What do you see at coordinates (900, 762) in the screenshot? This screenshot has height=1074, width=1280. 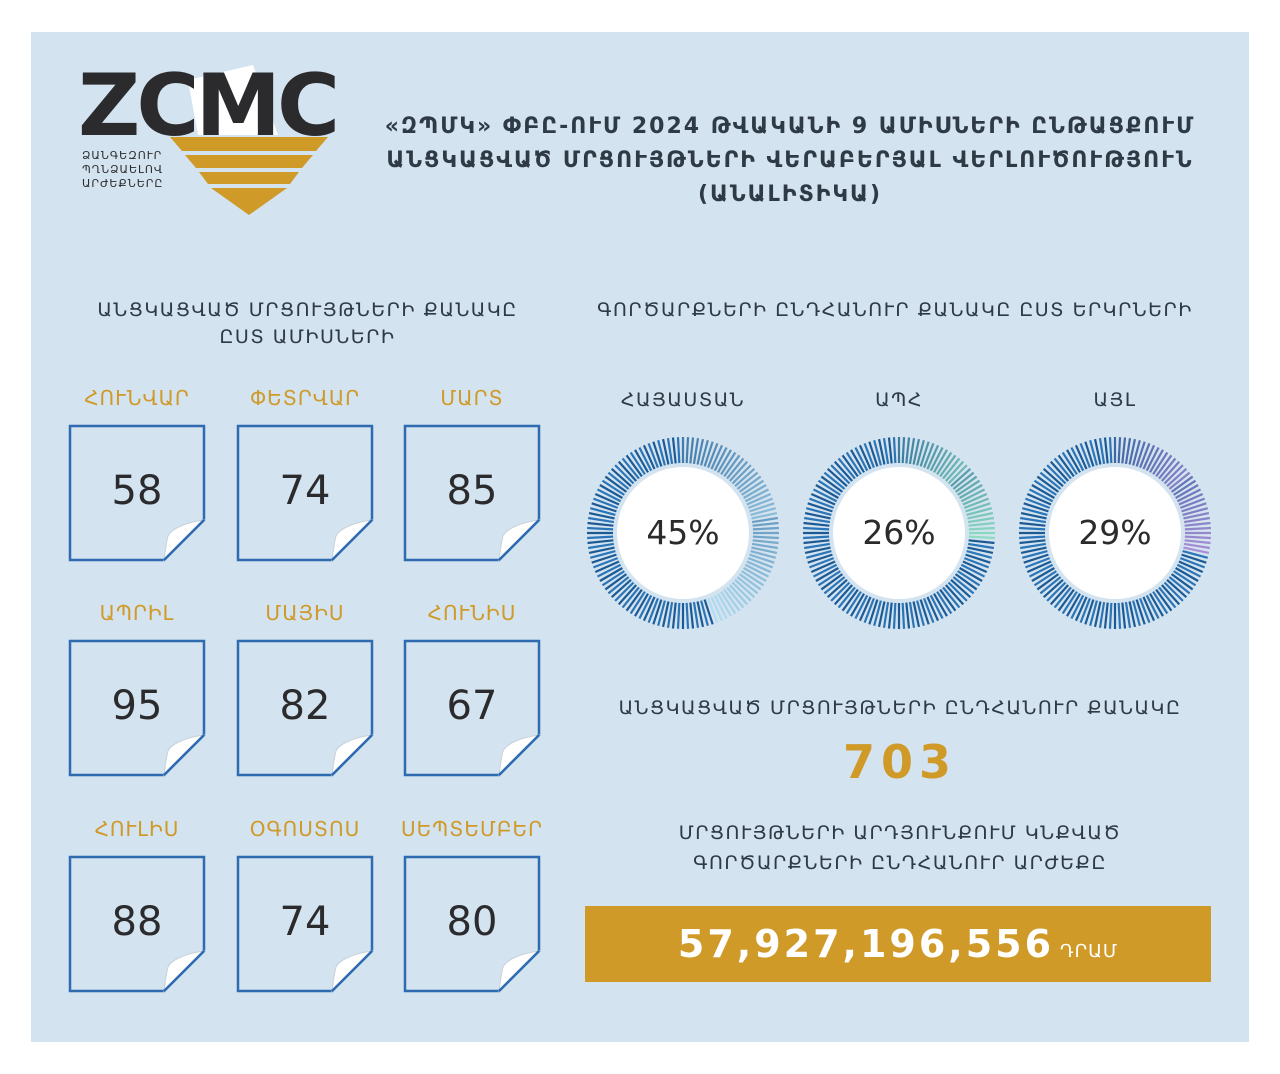 I see `total-count-value: 703` at bounding box center [900, 762].